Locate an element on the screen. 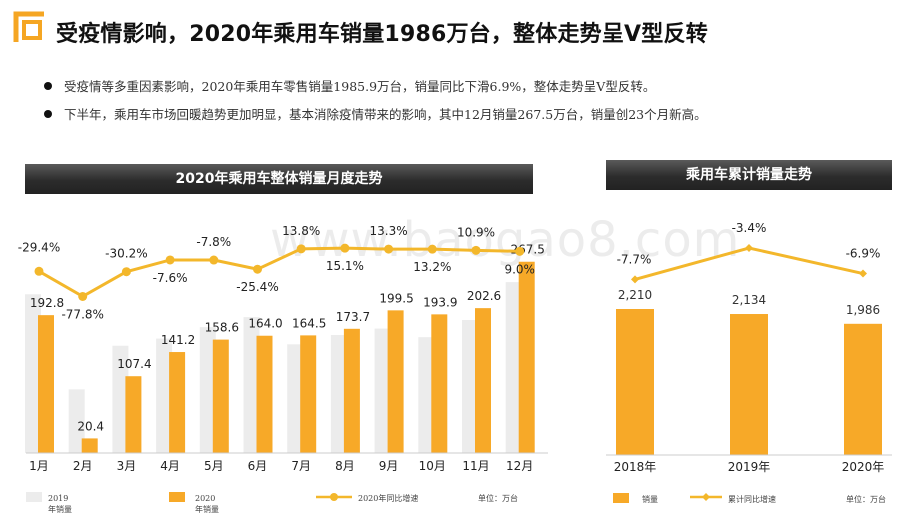 This screenshot has height=518, width=920. unit-label: 单位：万台 is located at coordinates (498, 498).